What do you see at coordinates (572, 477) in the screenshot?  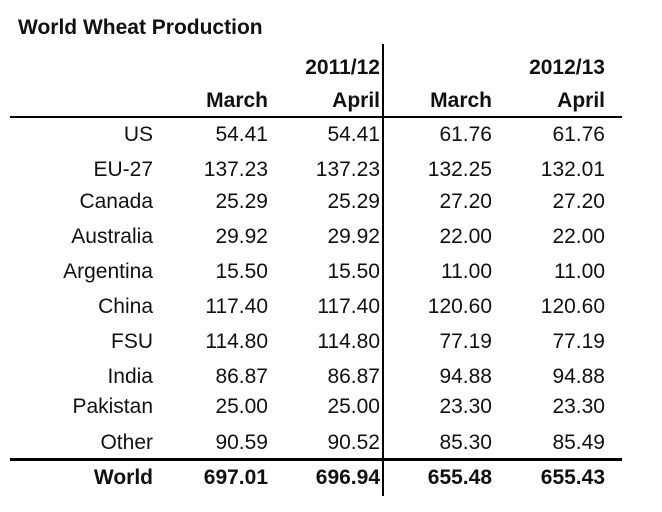 I see `total-cell: 655.43` at bounding box center [572, 477].